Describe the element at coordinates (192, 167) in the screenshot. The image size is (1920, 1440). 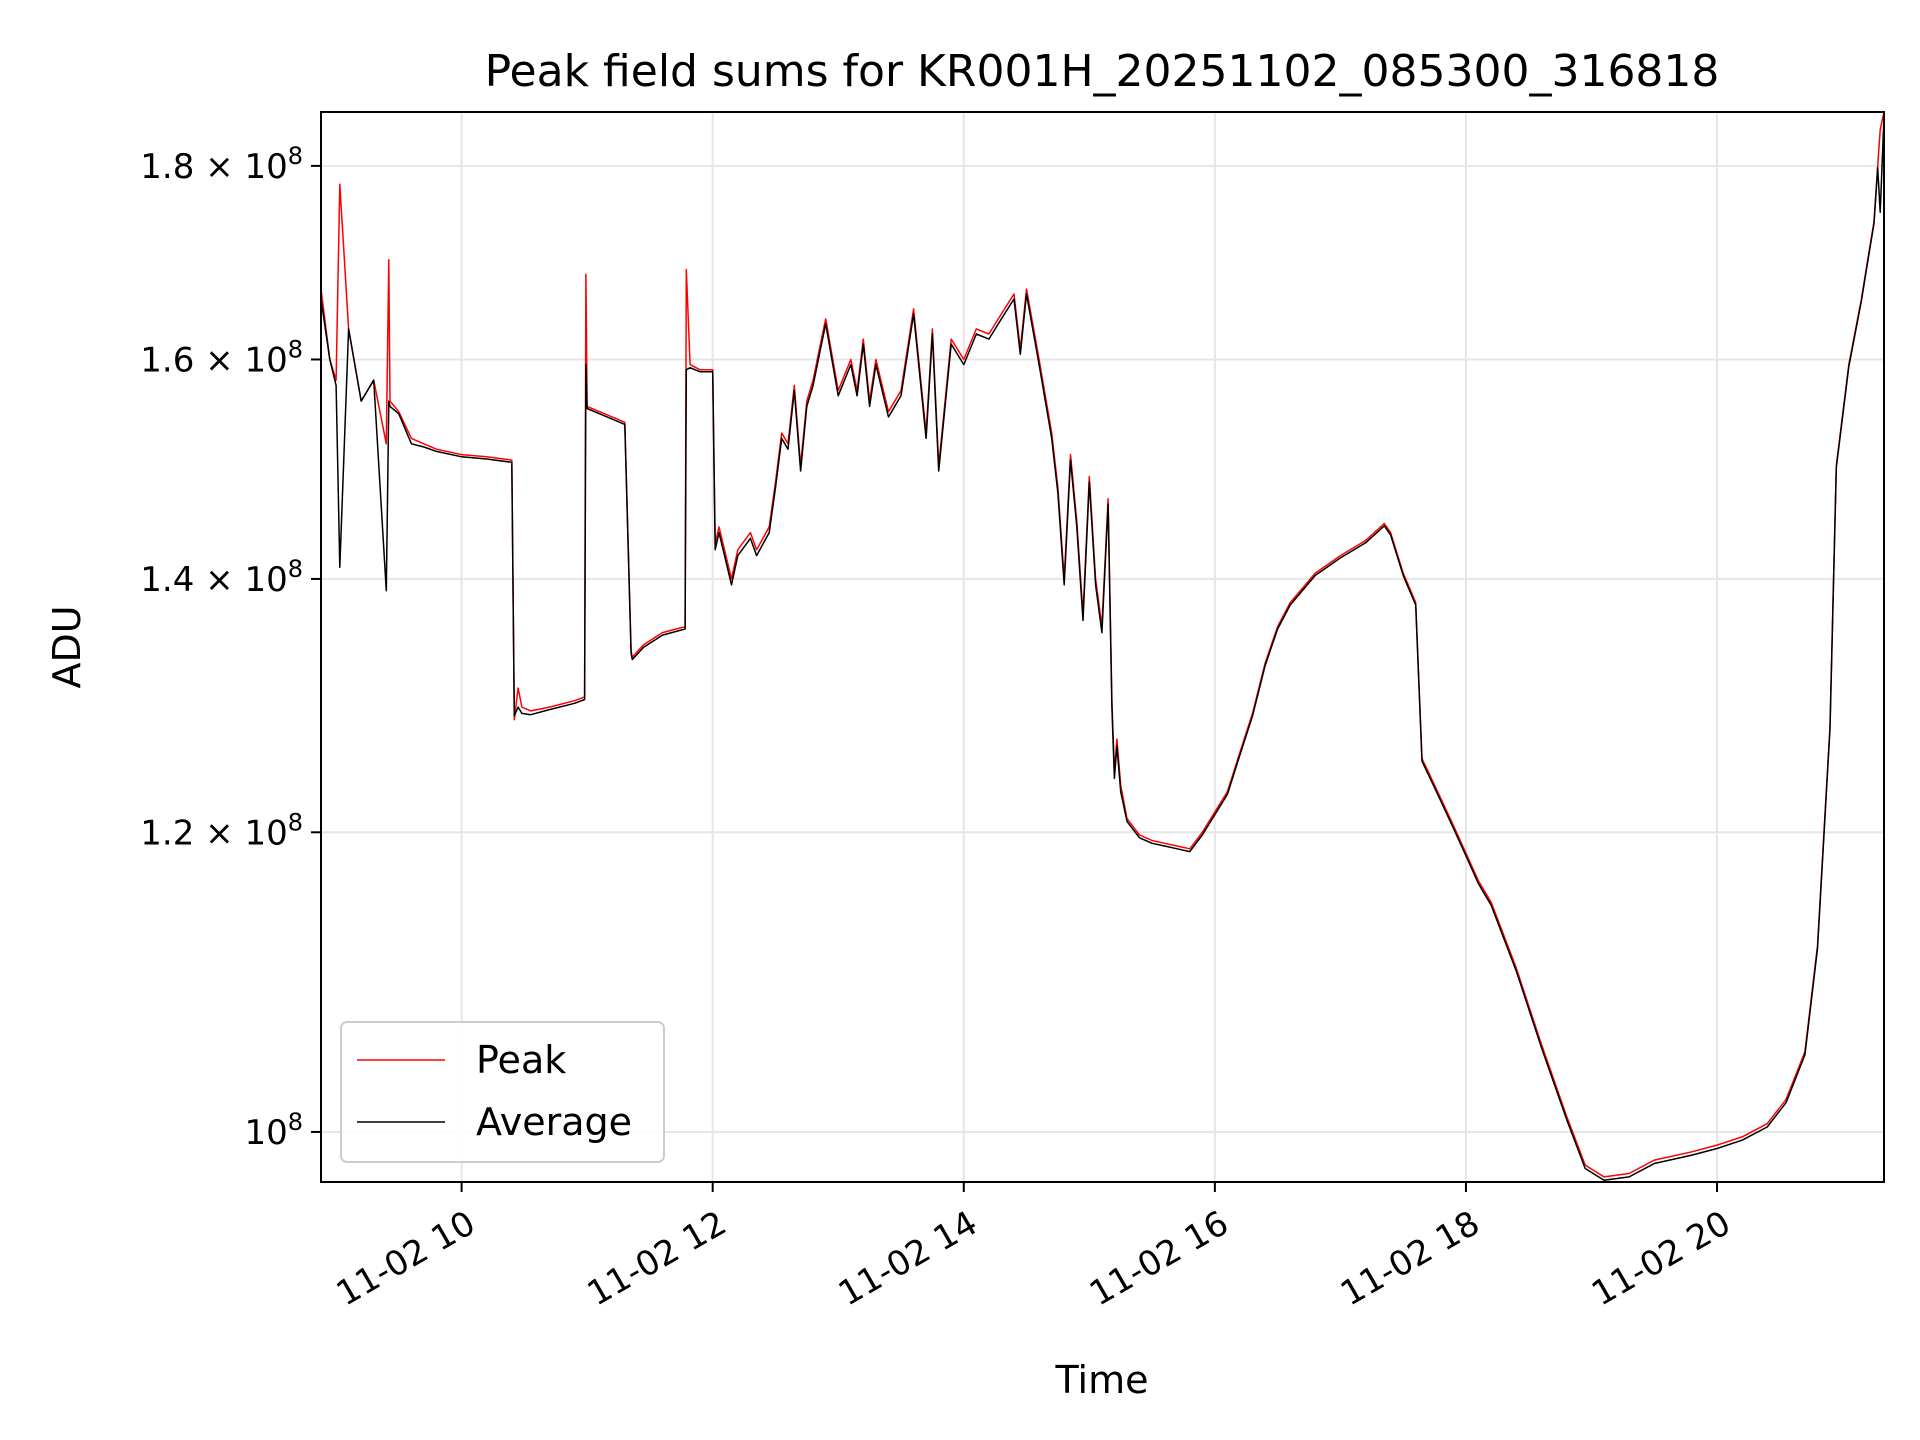
I see `y-tick-label-part: 1.8 ×` at that location.